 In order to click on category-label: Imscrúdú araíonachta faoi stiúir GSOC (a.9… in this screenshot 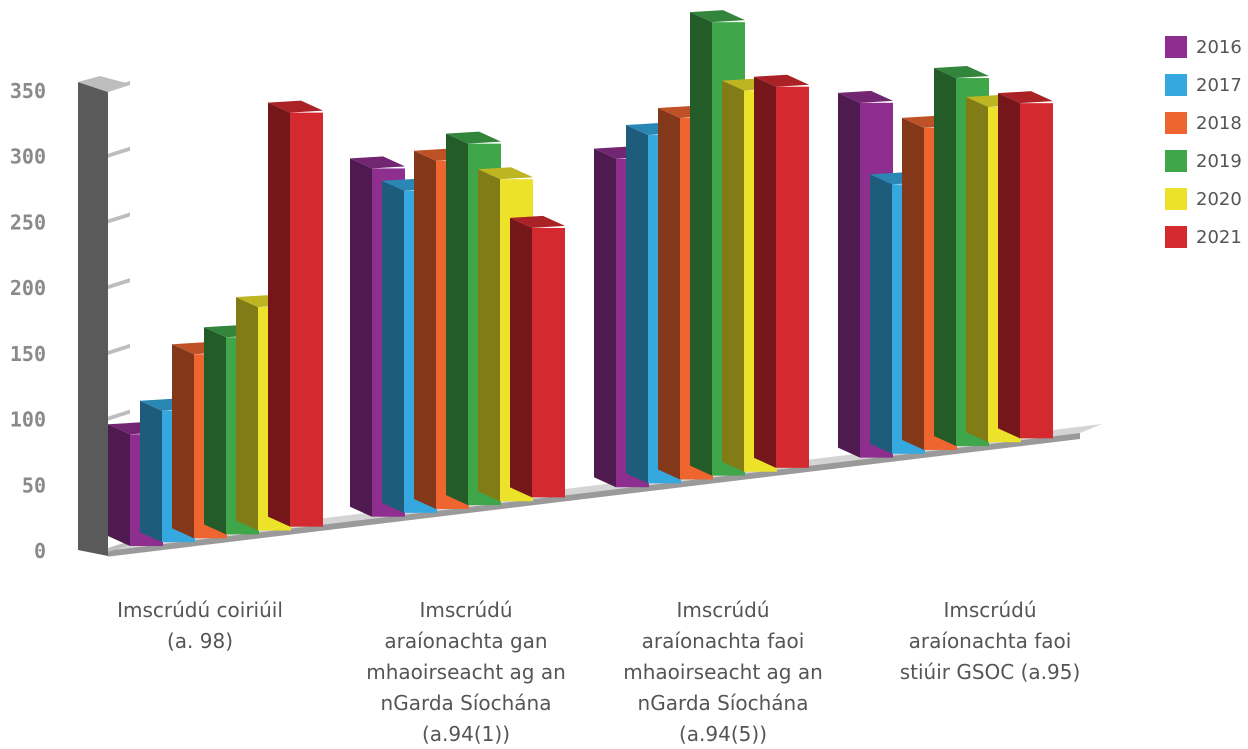, I will do `click(990, 641)`.